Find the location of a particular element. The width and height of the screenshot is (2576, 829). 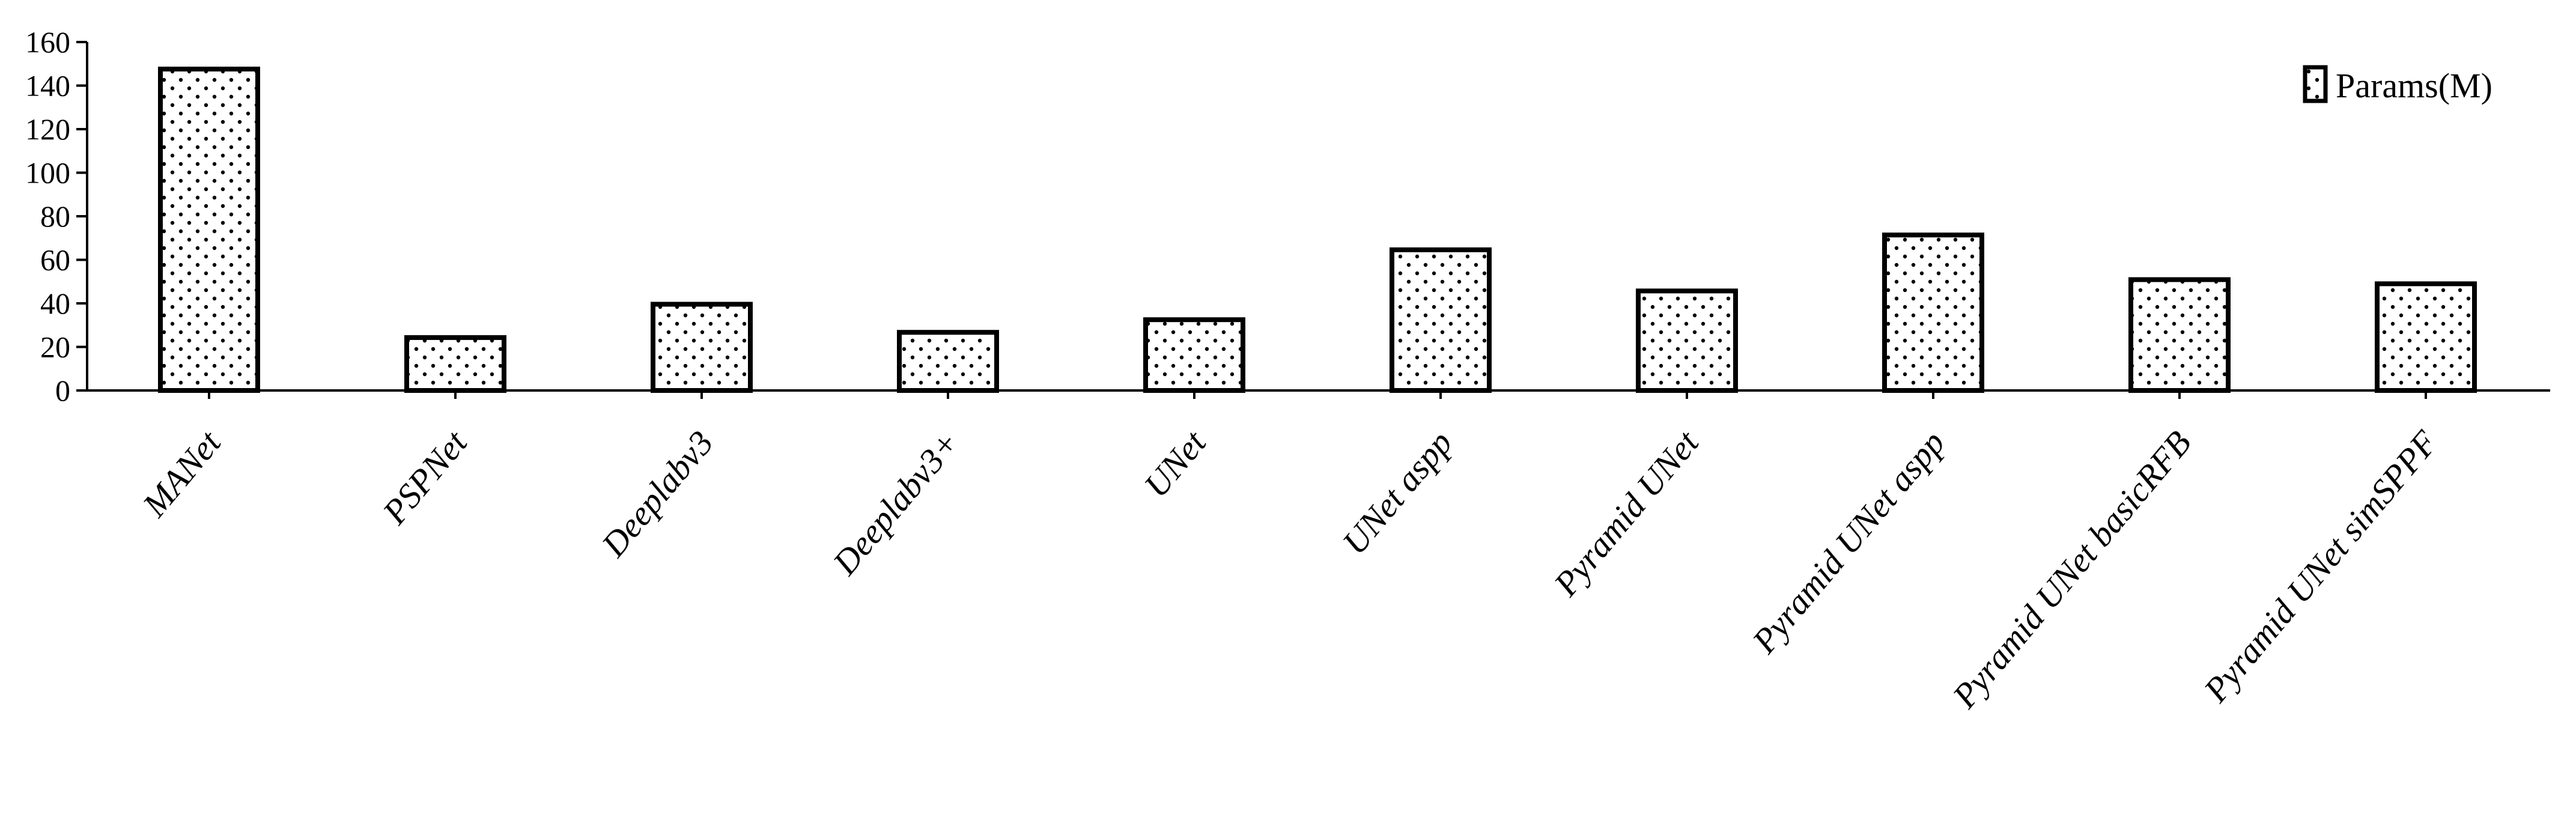

y-axis: 0 20 40 60 80 100 120 140 160 is located at coordinates (56, 216).